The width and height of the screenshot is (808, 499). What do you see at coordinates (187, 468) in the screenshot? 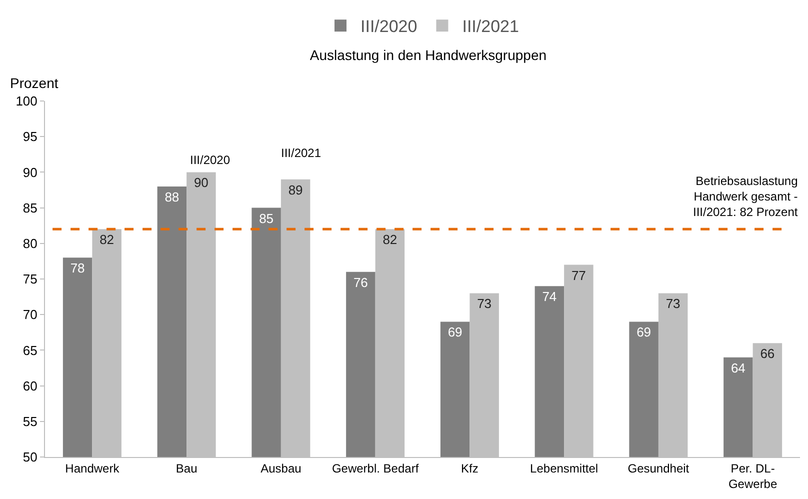
I see `x-tick-label: Bau` at bounding box center [187, 468].